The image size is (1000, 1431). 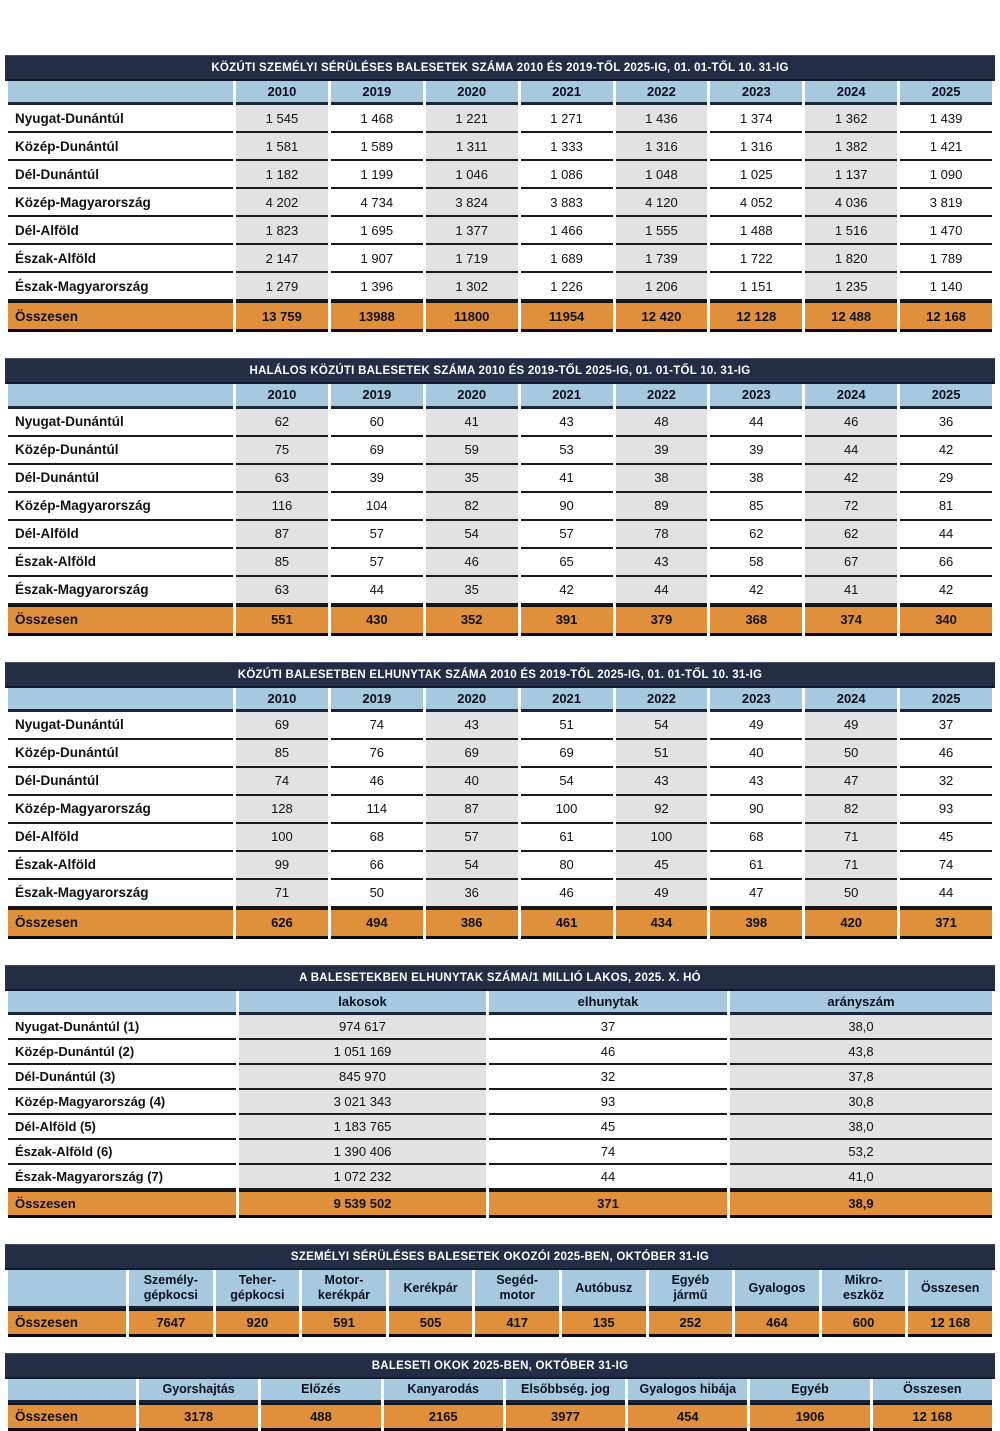 What do you see at coordinates (517, 1322) in the screenshot?
I see `total-cell: 417` at bounding box center [517, 1322].